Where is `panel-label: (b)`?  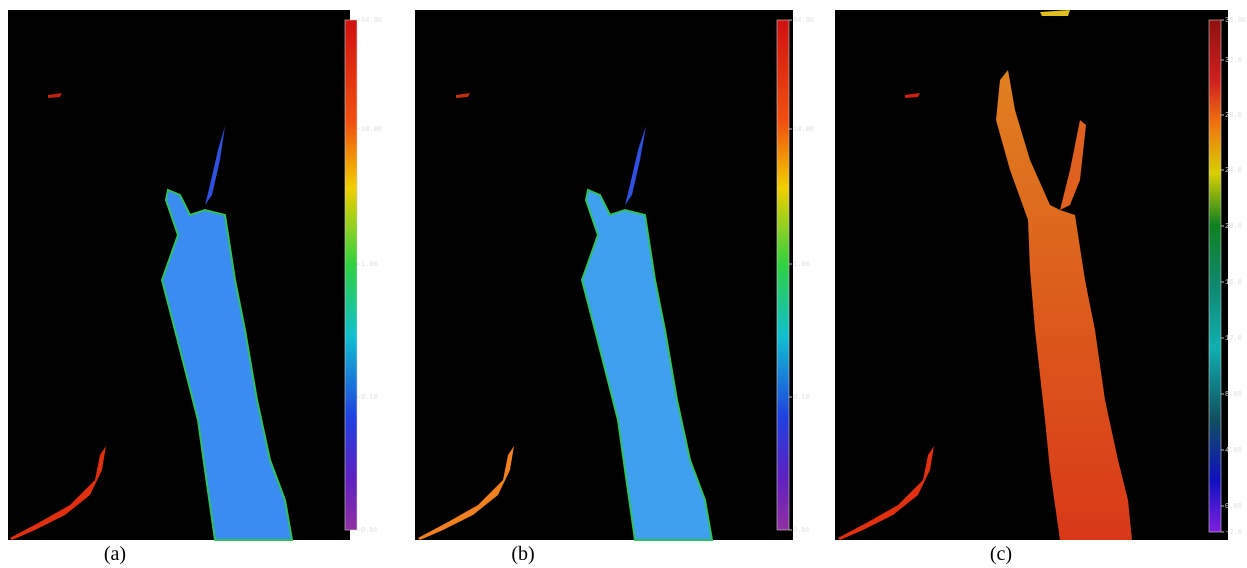
panel-label: (b) is located at coordinates (522, 554).